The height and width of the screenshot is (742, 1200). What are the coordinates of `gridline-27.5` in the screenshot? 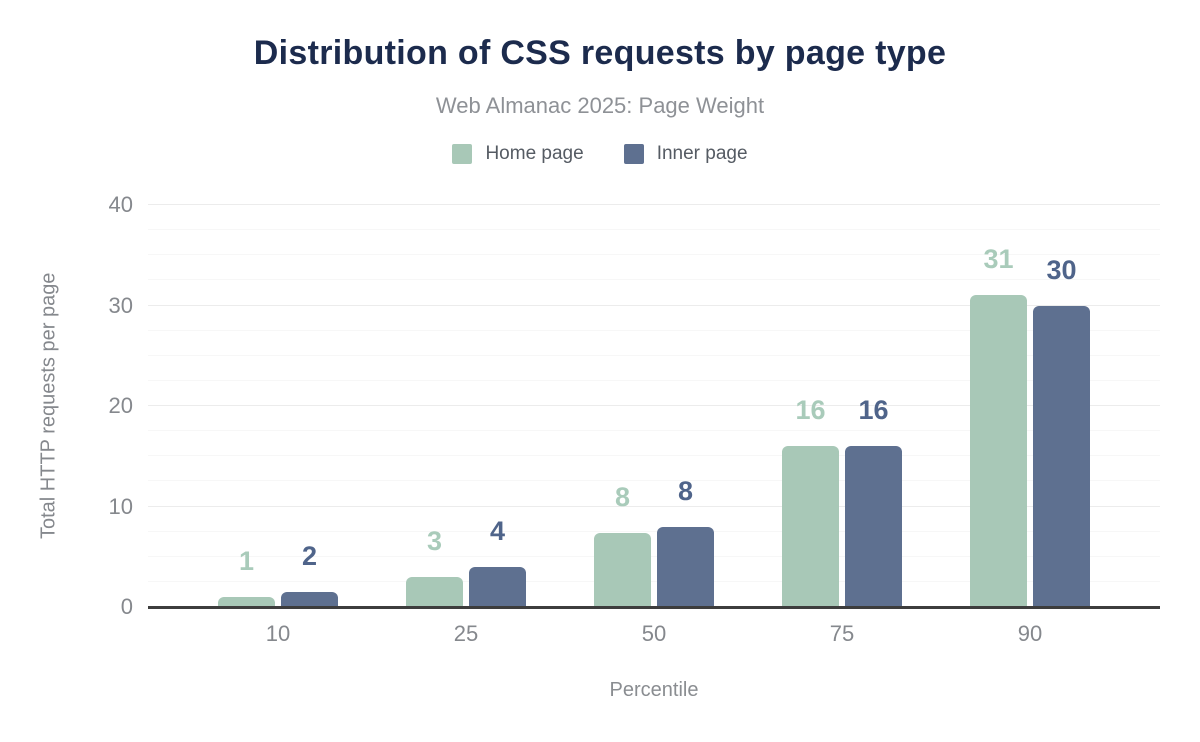 It's located at (654, 330).